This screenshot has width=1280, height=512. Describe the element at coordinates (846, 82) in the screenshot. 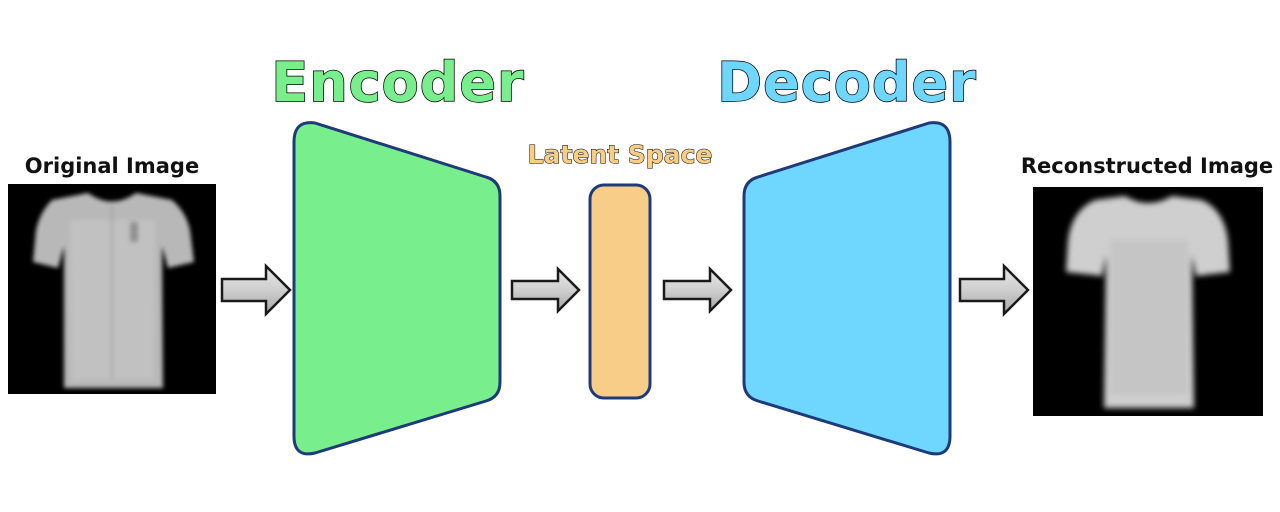

I see `decoder-title: Decoder` at that location.